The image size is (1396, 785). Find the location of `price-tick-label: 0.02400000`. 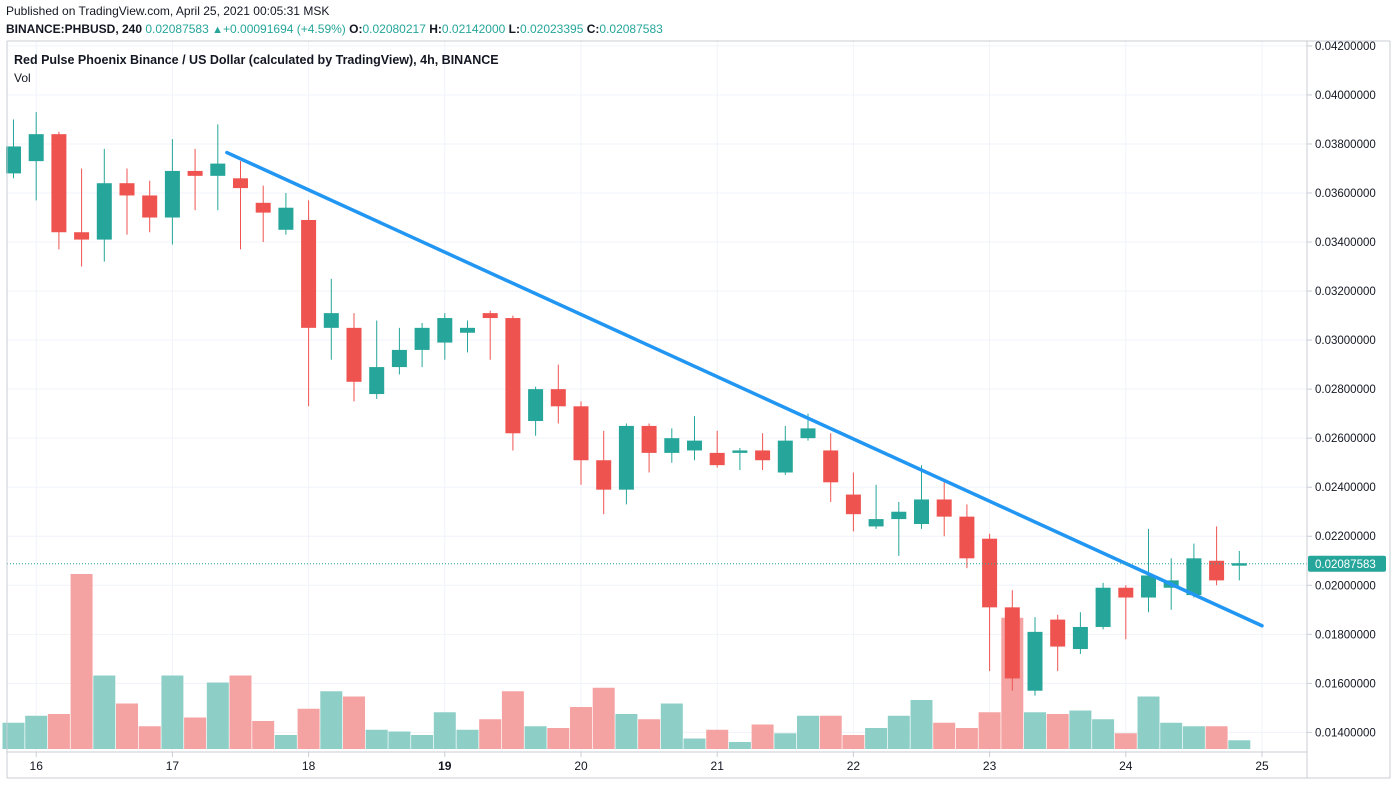

price-tick-label: 0.02400000 is located at coordinates (1345, 488).